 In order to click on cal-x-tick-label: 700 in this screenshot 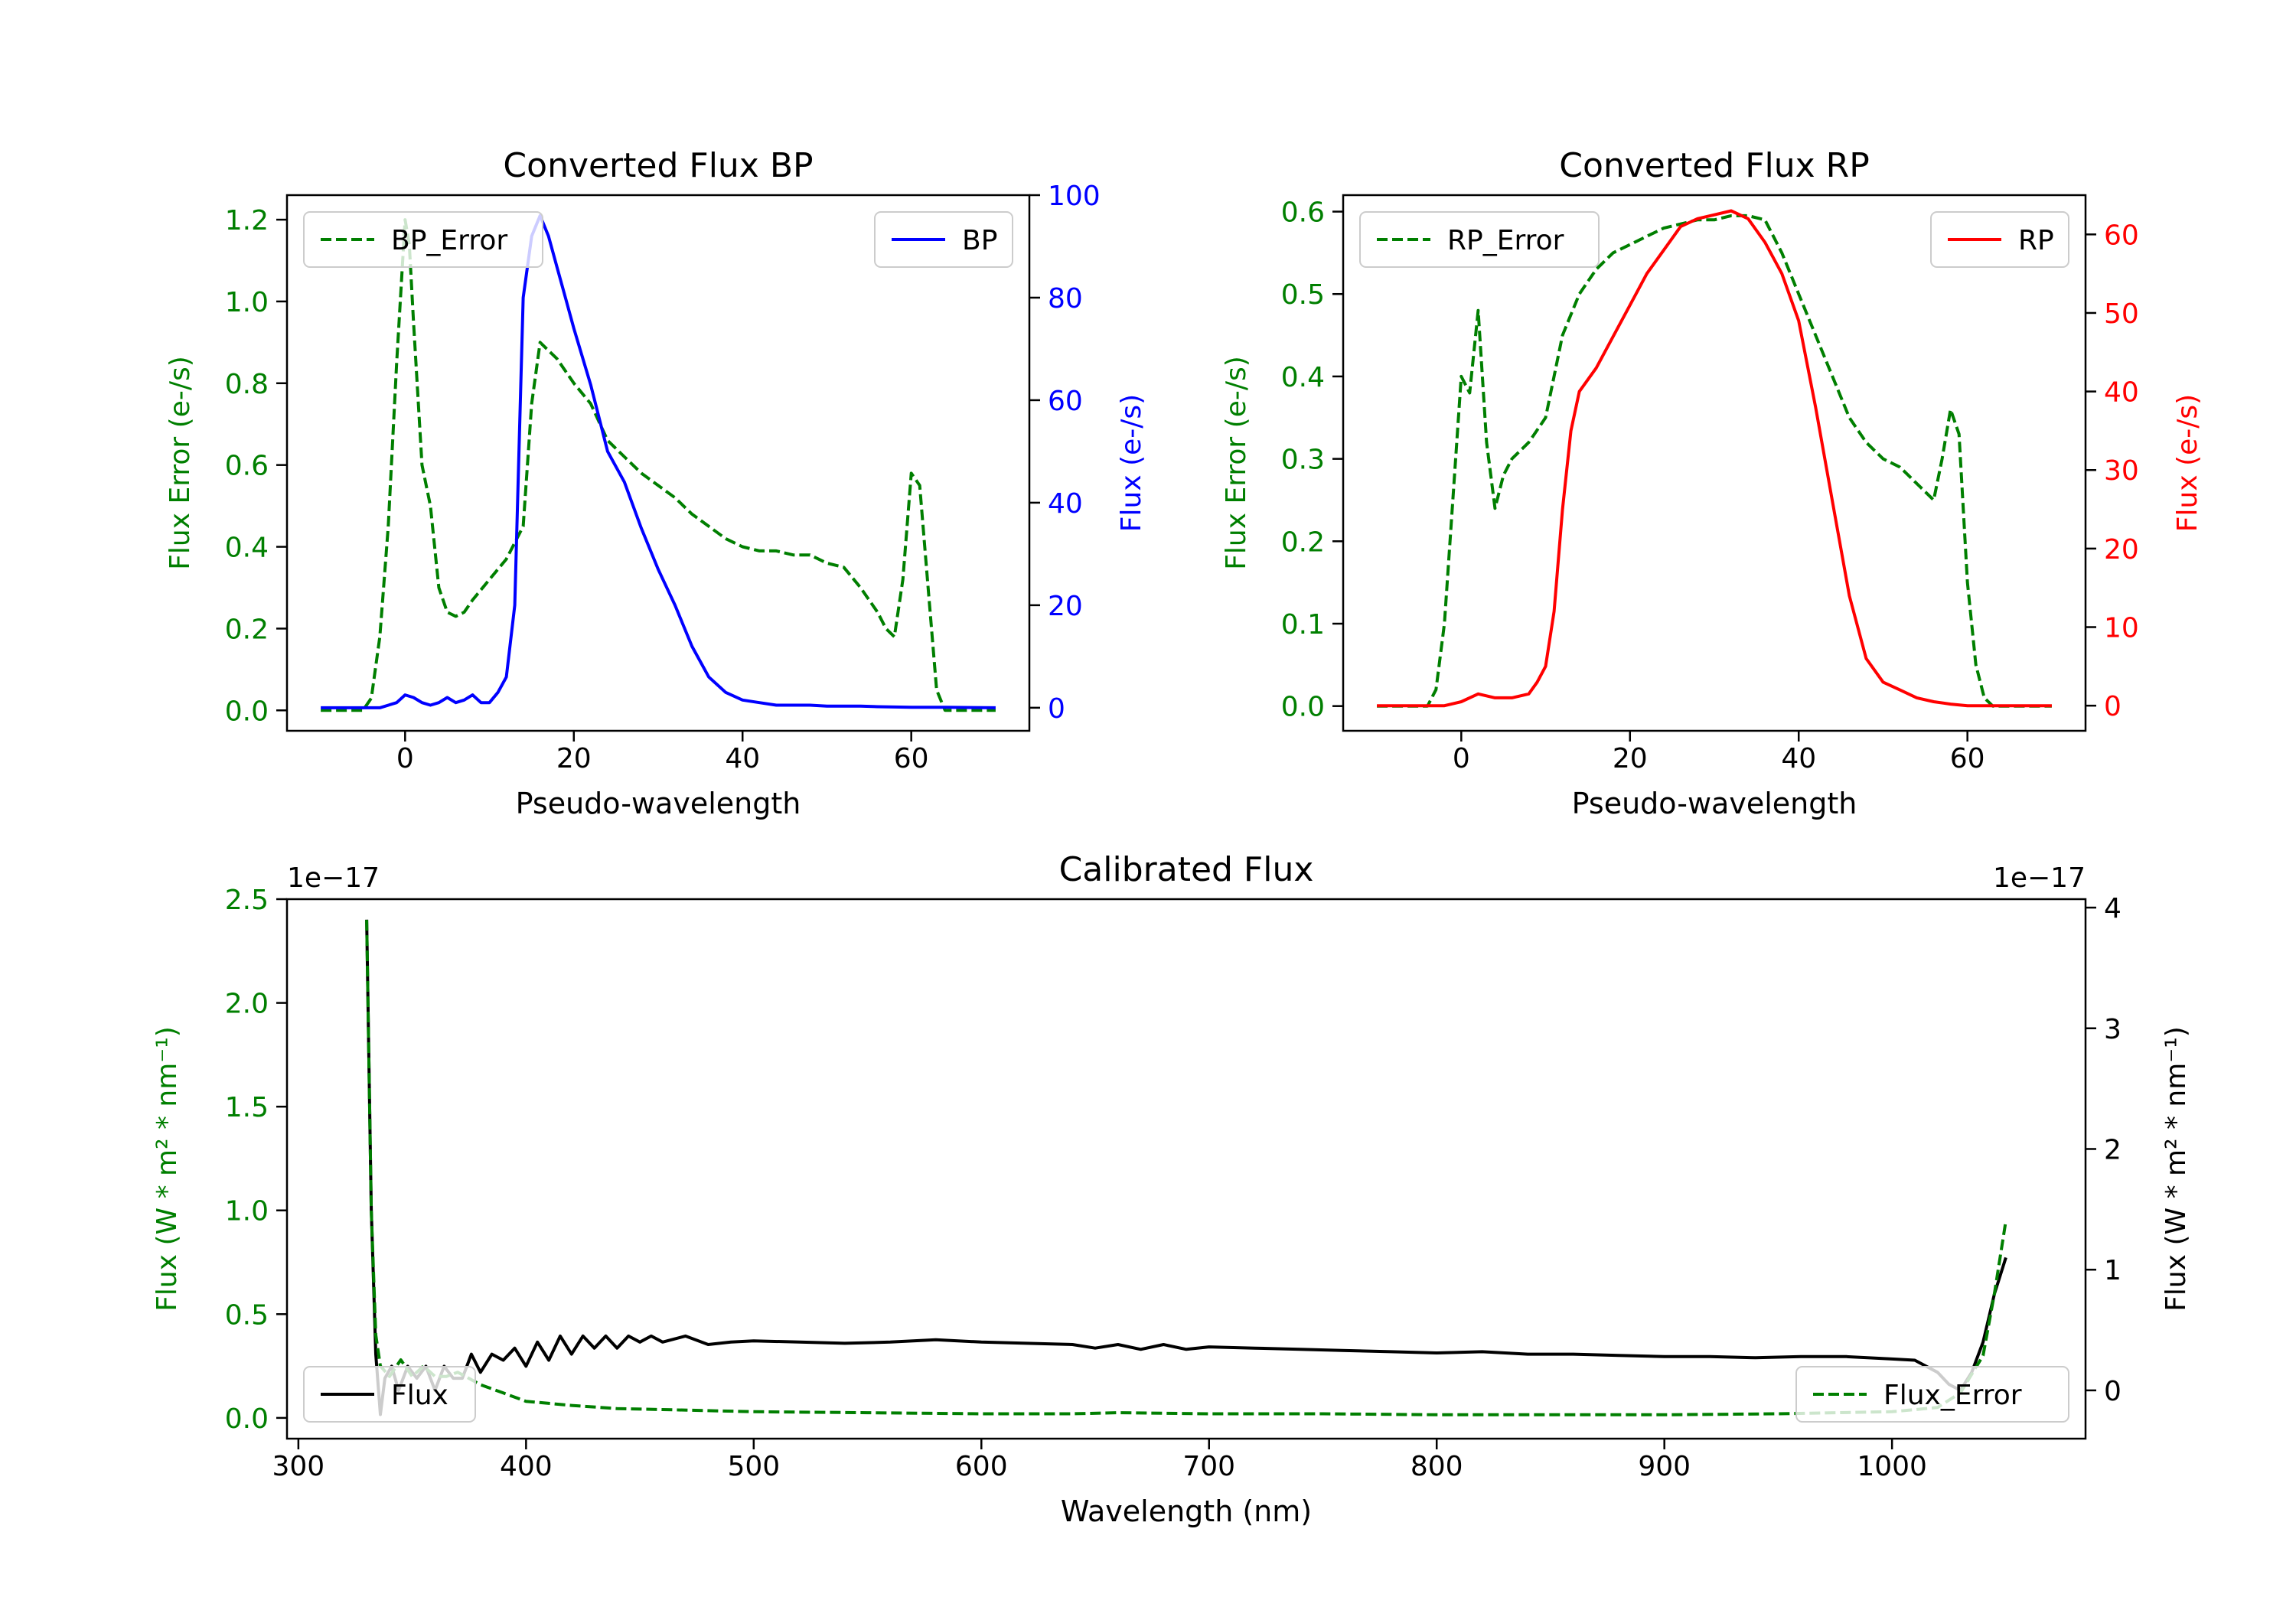, I will do `click(1208, 1466)`.